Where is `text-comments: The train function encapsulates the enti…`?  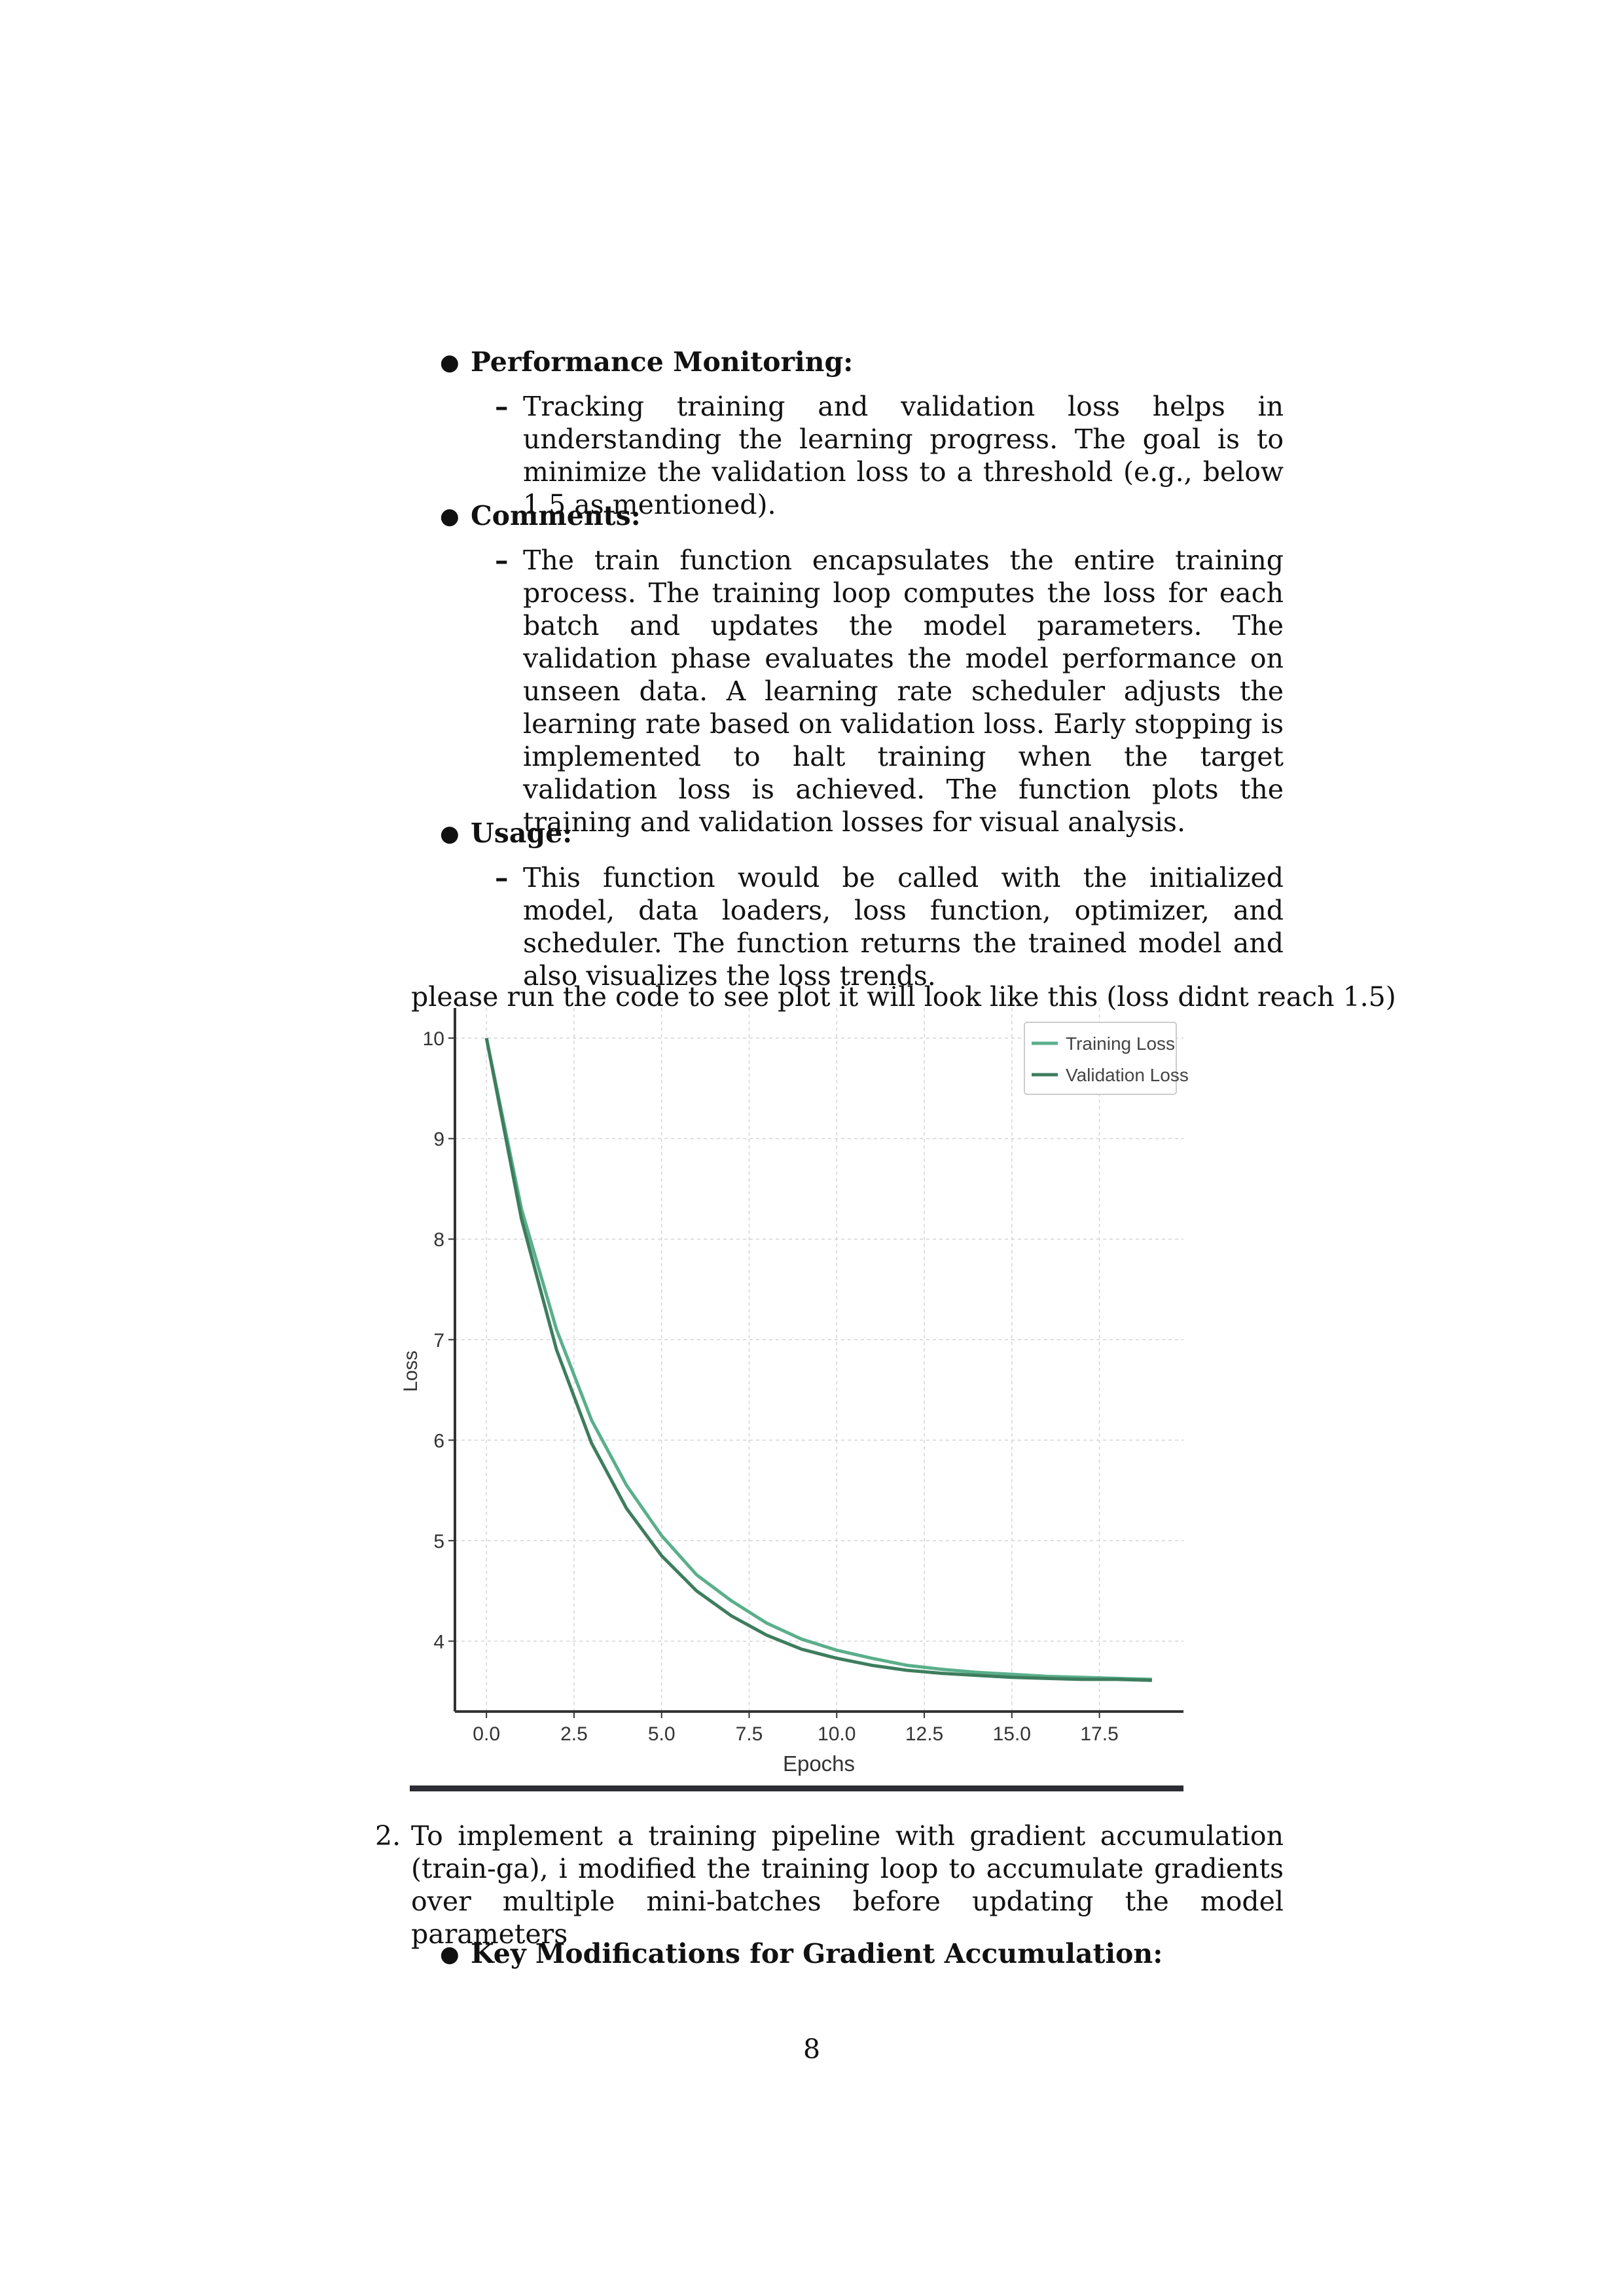 text-comments: The train function encapsulates the enti… is located at coordinates (903, 691).